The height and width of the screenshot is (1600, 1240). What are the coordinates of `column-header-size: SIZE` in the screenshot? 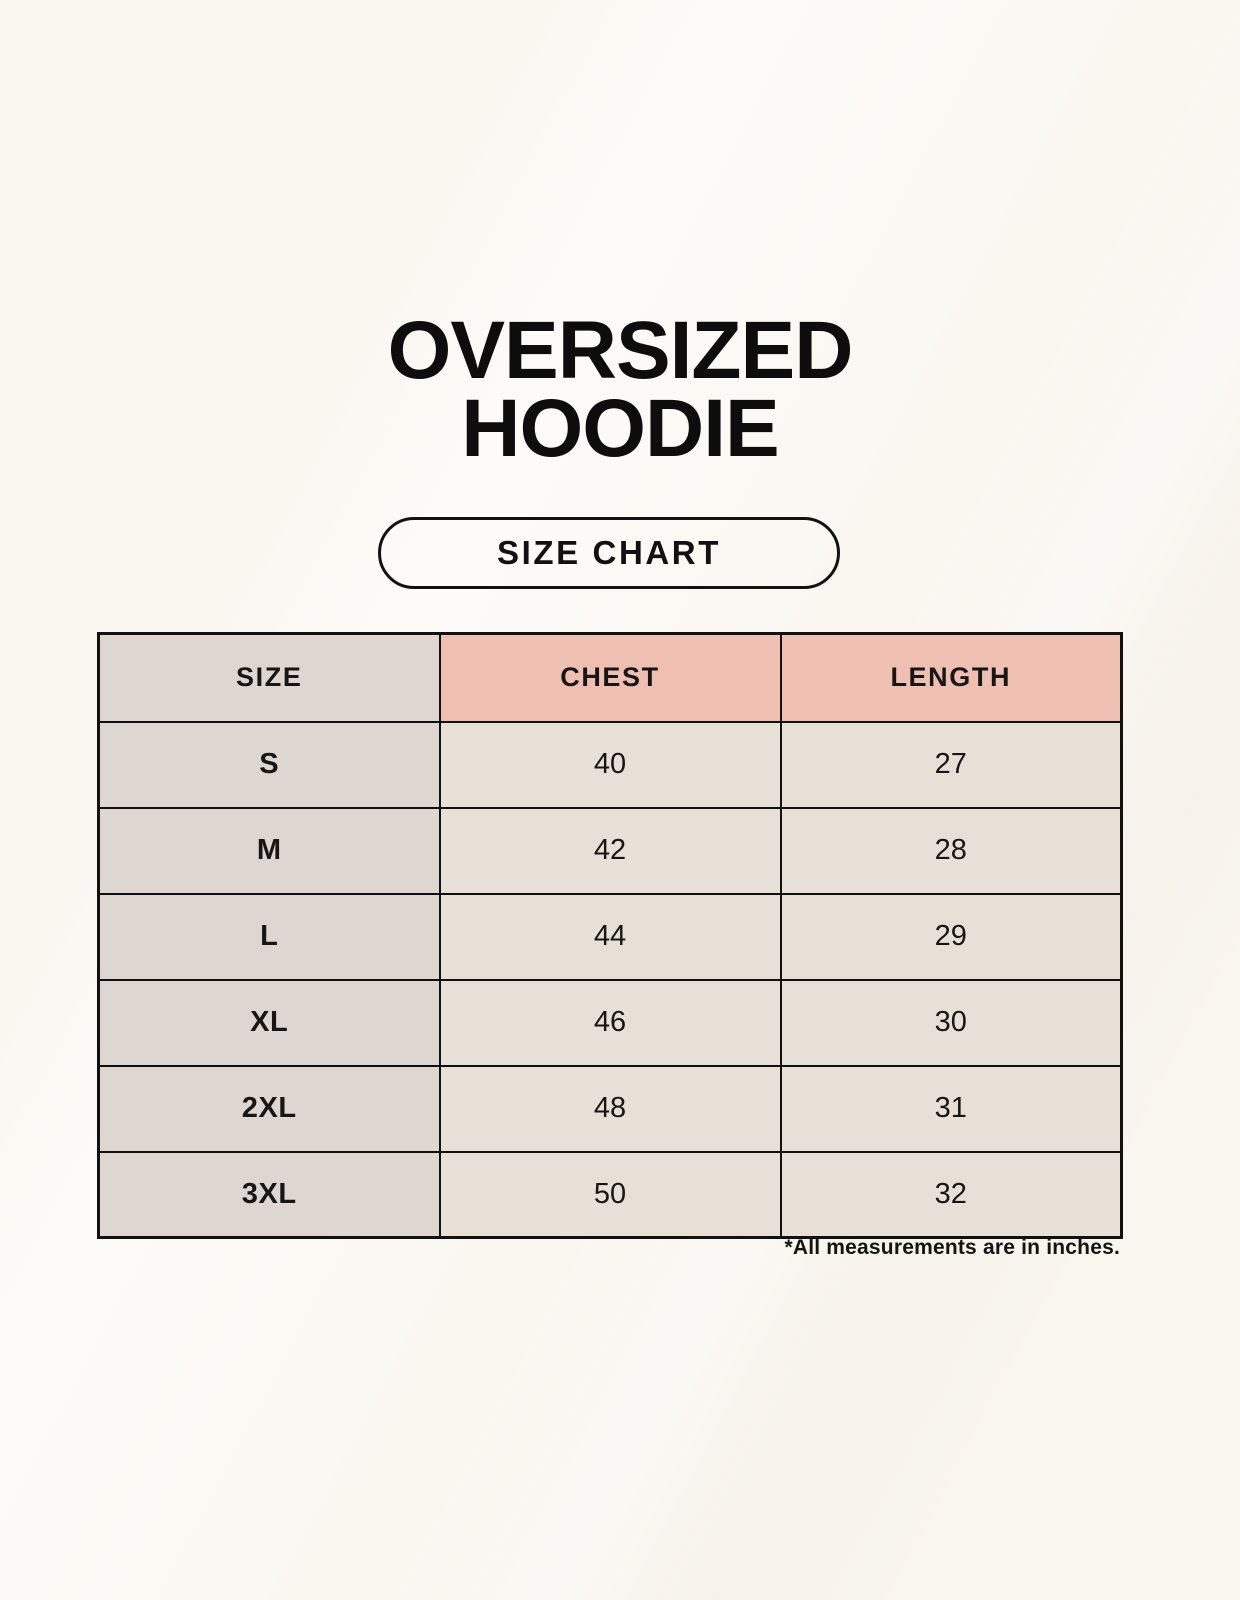 It's located at (269, 677).